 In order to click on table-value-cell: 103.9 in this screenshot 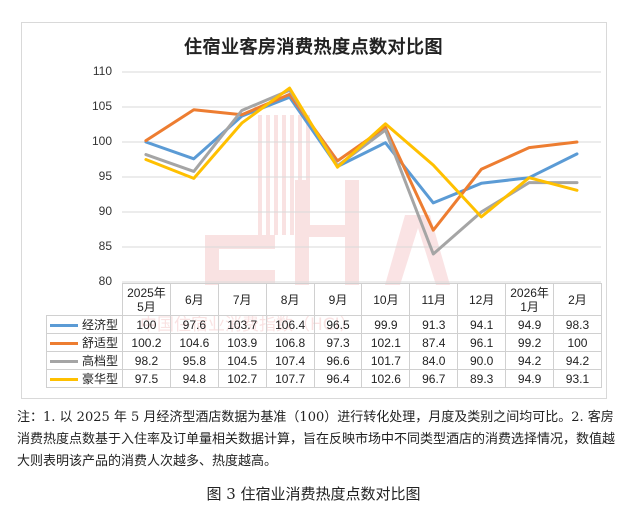, I will do `click(242, 342)`.